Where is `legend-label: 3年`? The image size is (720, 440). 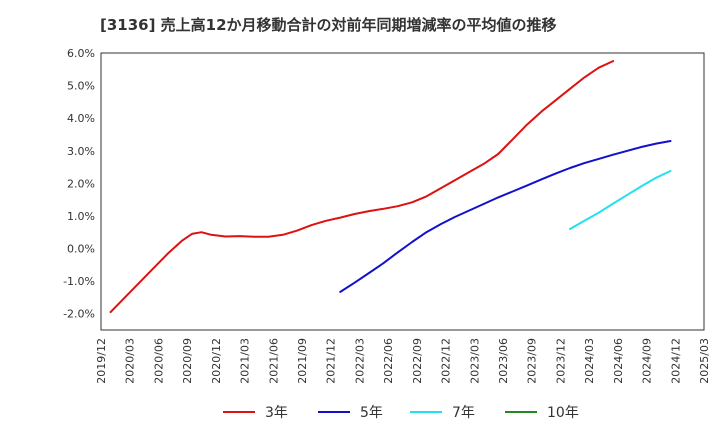 legend-label: 3年 is located at coordinates (276, 413).